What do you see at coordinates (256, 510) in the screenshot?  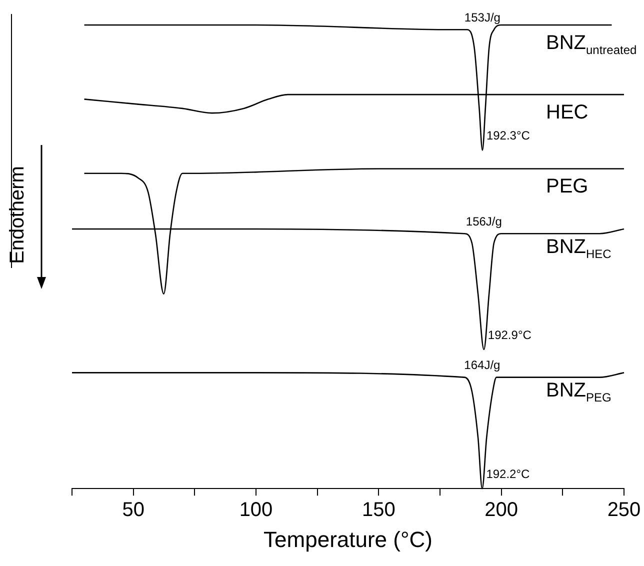 I see `x-tick-label: 100` at bounding box center [256, 510].